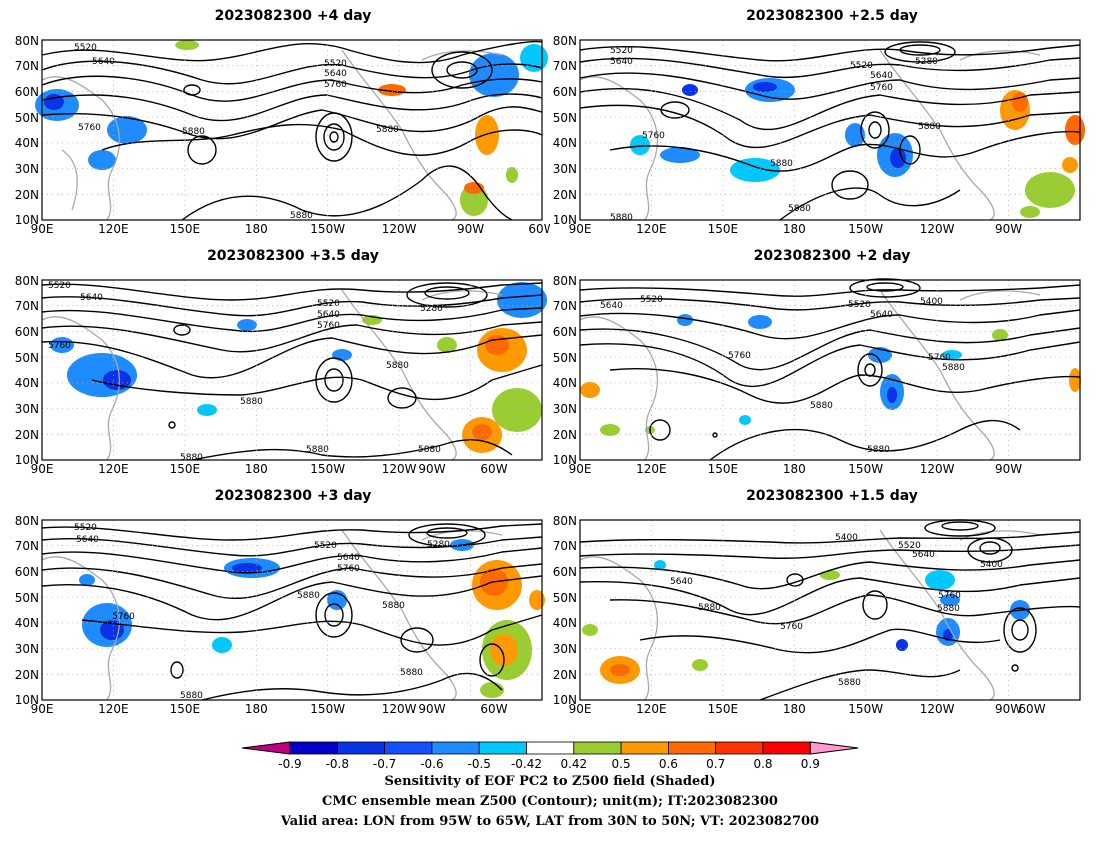 This screenshot has height=850, width=1100. Describe the element at coordinates (762, 763) in the screenshot. I see `colorbar-tick-label: 0.8` at that location.